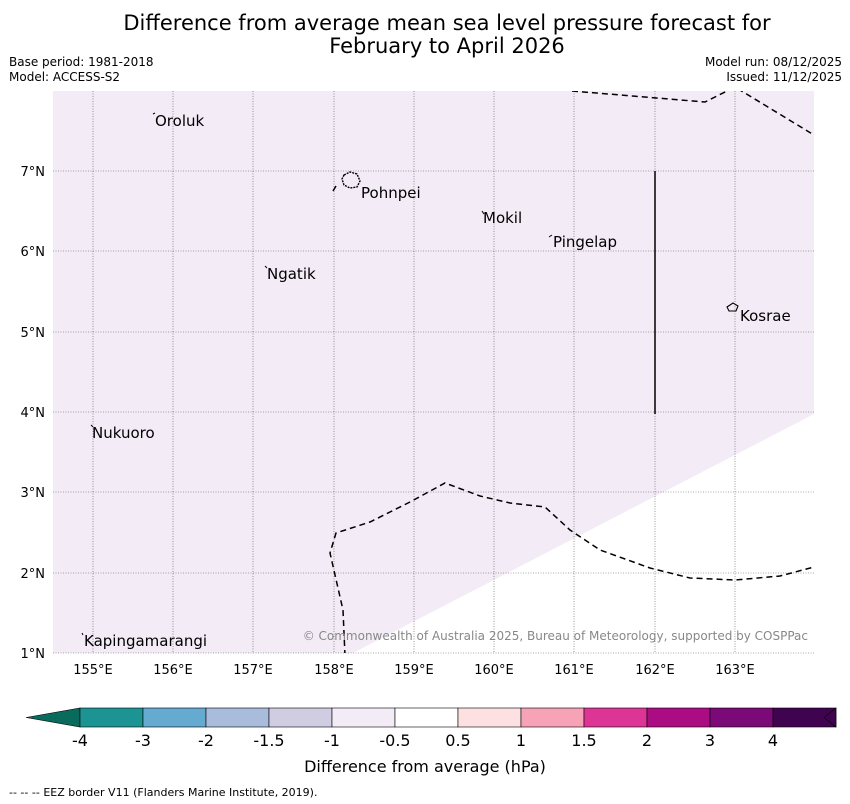 The height and width of the screenshot is (804, 850). Describe the element at coordinates (394, 740) in the screenshot. I see `colorbar-tick-label: -0.5` at that location.